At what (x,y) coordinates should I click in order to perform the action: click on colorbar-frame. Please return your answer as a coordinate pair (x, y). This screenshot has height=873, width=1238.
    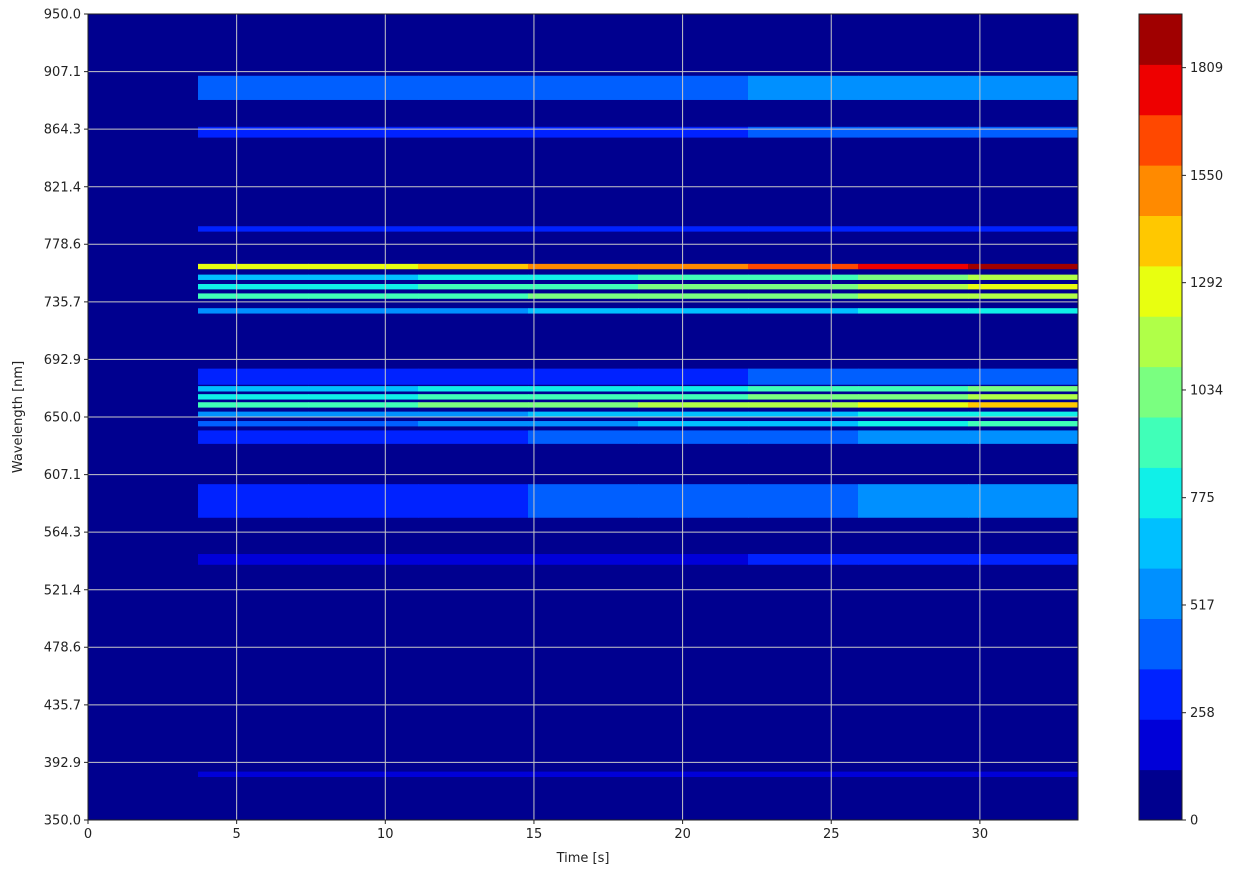
    Looking at the image, I should click on (1160, 417).